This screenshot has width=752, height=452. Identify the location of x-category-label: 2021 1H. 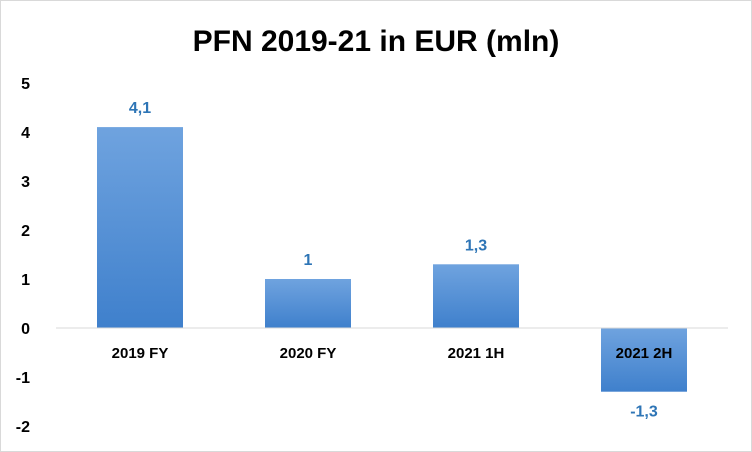
(476, 353).